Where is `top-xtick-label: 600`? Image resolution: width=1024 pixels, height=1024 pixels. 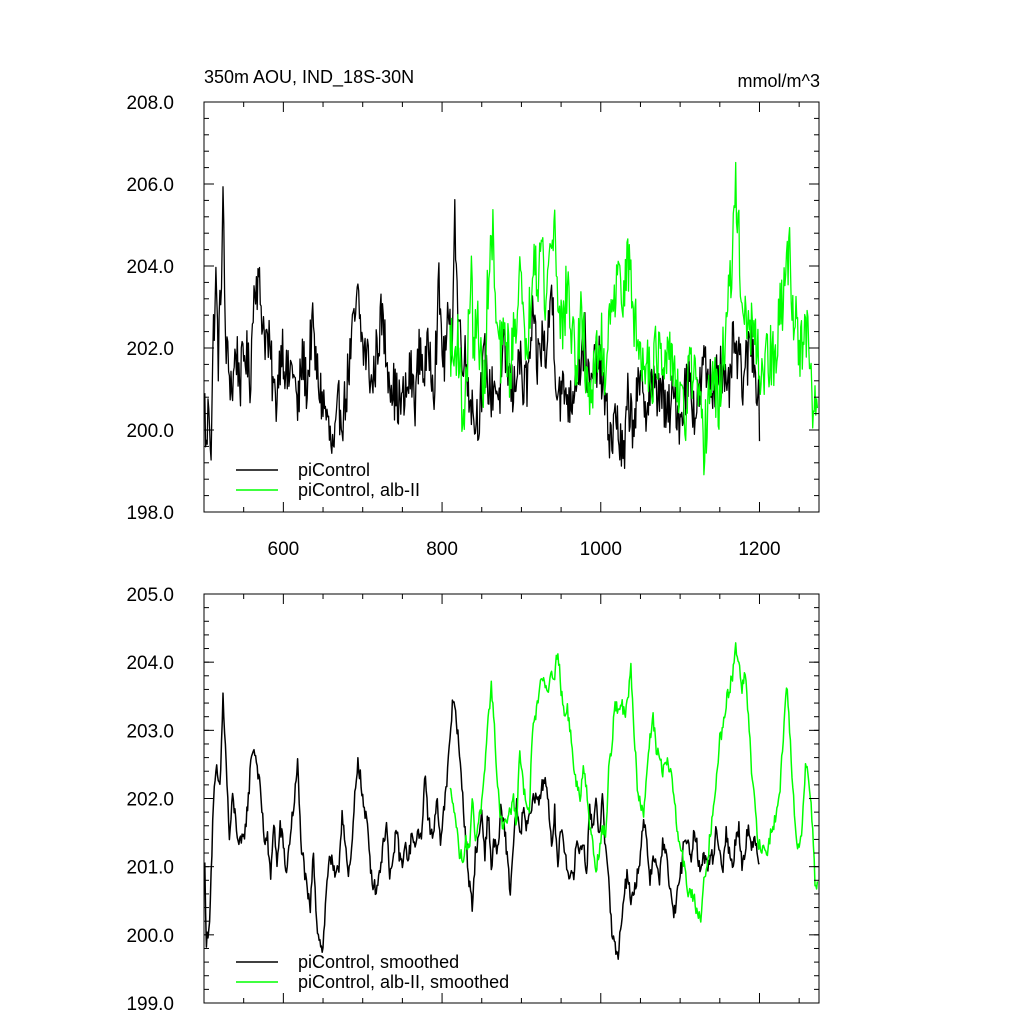
top-xtick-label: 600 is located at coordinates (284, 549).